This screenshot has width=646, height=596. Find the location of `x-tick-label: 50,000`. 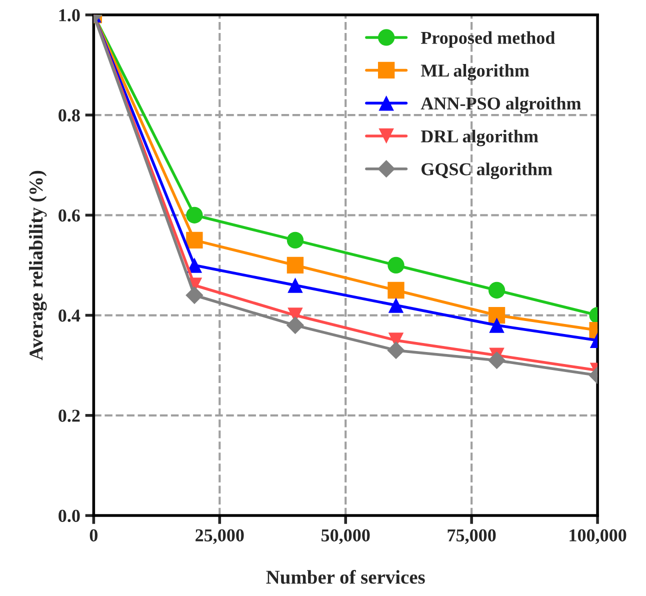

x-tick-label: 50,000 is located at coordinates (346, 536).